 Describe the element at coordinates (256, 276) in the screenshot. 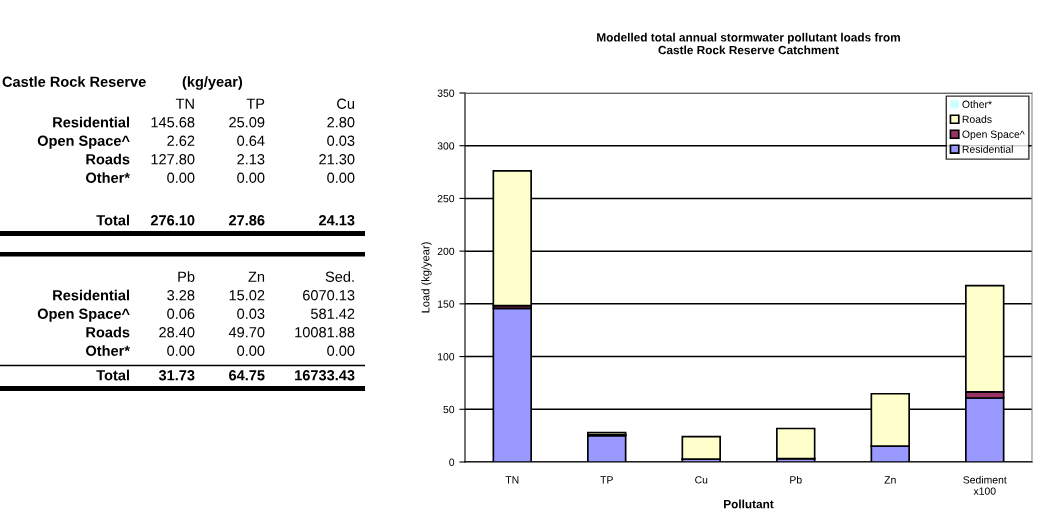

I see `category-label: Zn` at that location.